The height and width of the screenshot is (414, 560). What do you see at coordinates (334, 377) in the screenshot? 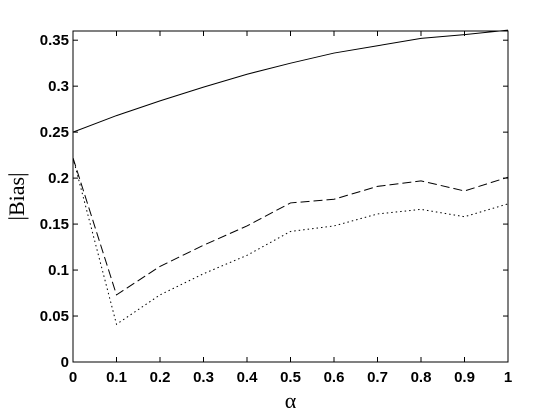
I see `x-tick-label: 0.6` at bounding box center [334, 377].